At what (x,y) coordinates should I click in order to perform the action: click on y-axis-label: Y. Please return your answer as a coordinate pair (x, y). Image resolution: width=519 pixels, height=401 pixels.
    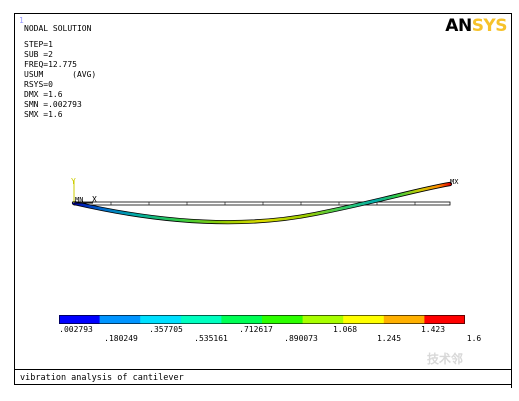
    Looking at the image, I should click on (73, 181).